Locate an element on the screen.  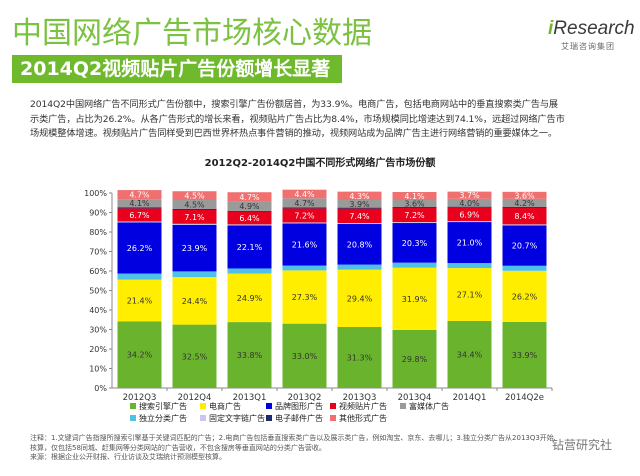
y-tick-label: 0% is located at coordinates (100, 388).